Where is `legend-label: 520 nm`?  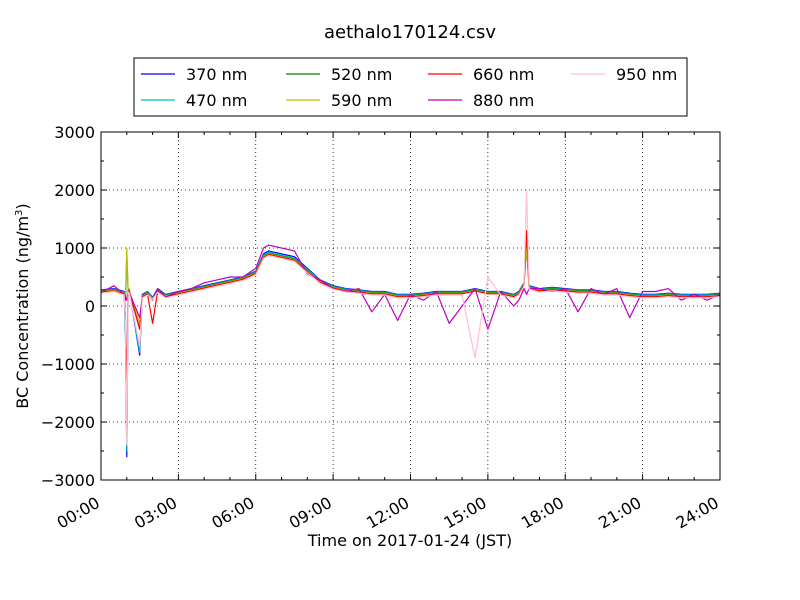 legend-label: 520 nm is located at coordinates (361, 74).